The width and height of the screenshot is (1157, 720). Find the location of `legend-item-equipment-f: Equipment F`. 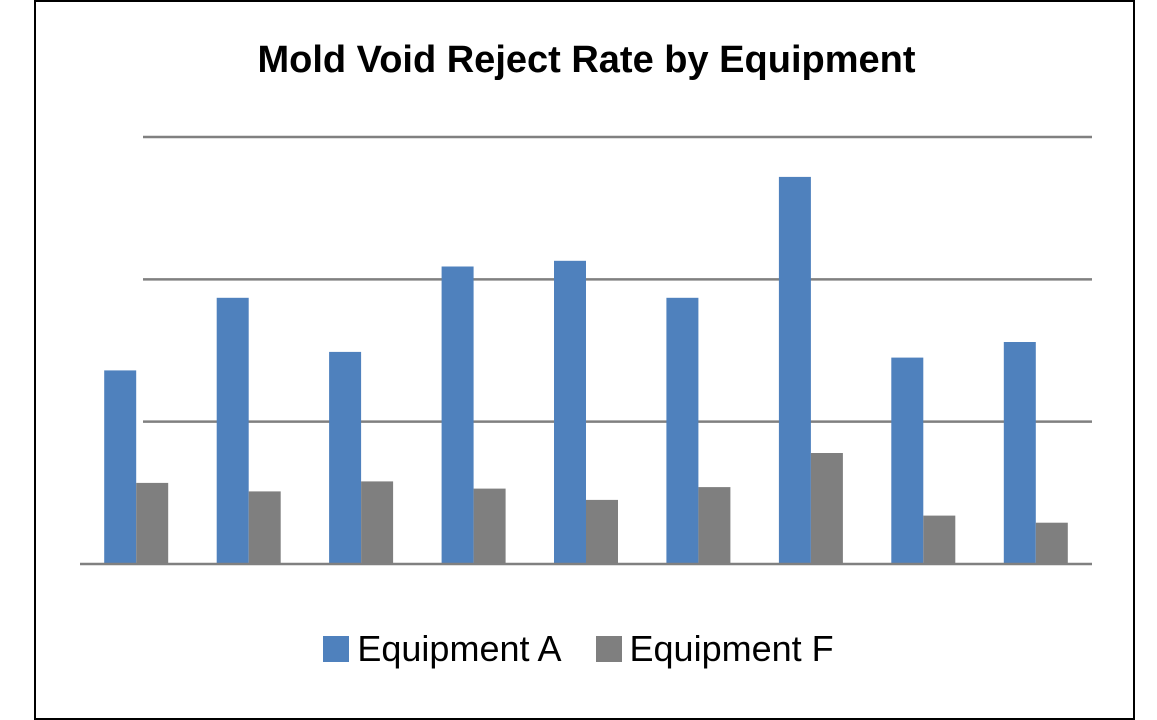

legend-item-equipment-f: Equipment F is located at coordinates (714, 649).